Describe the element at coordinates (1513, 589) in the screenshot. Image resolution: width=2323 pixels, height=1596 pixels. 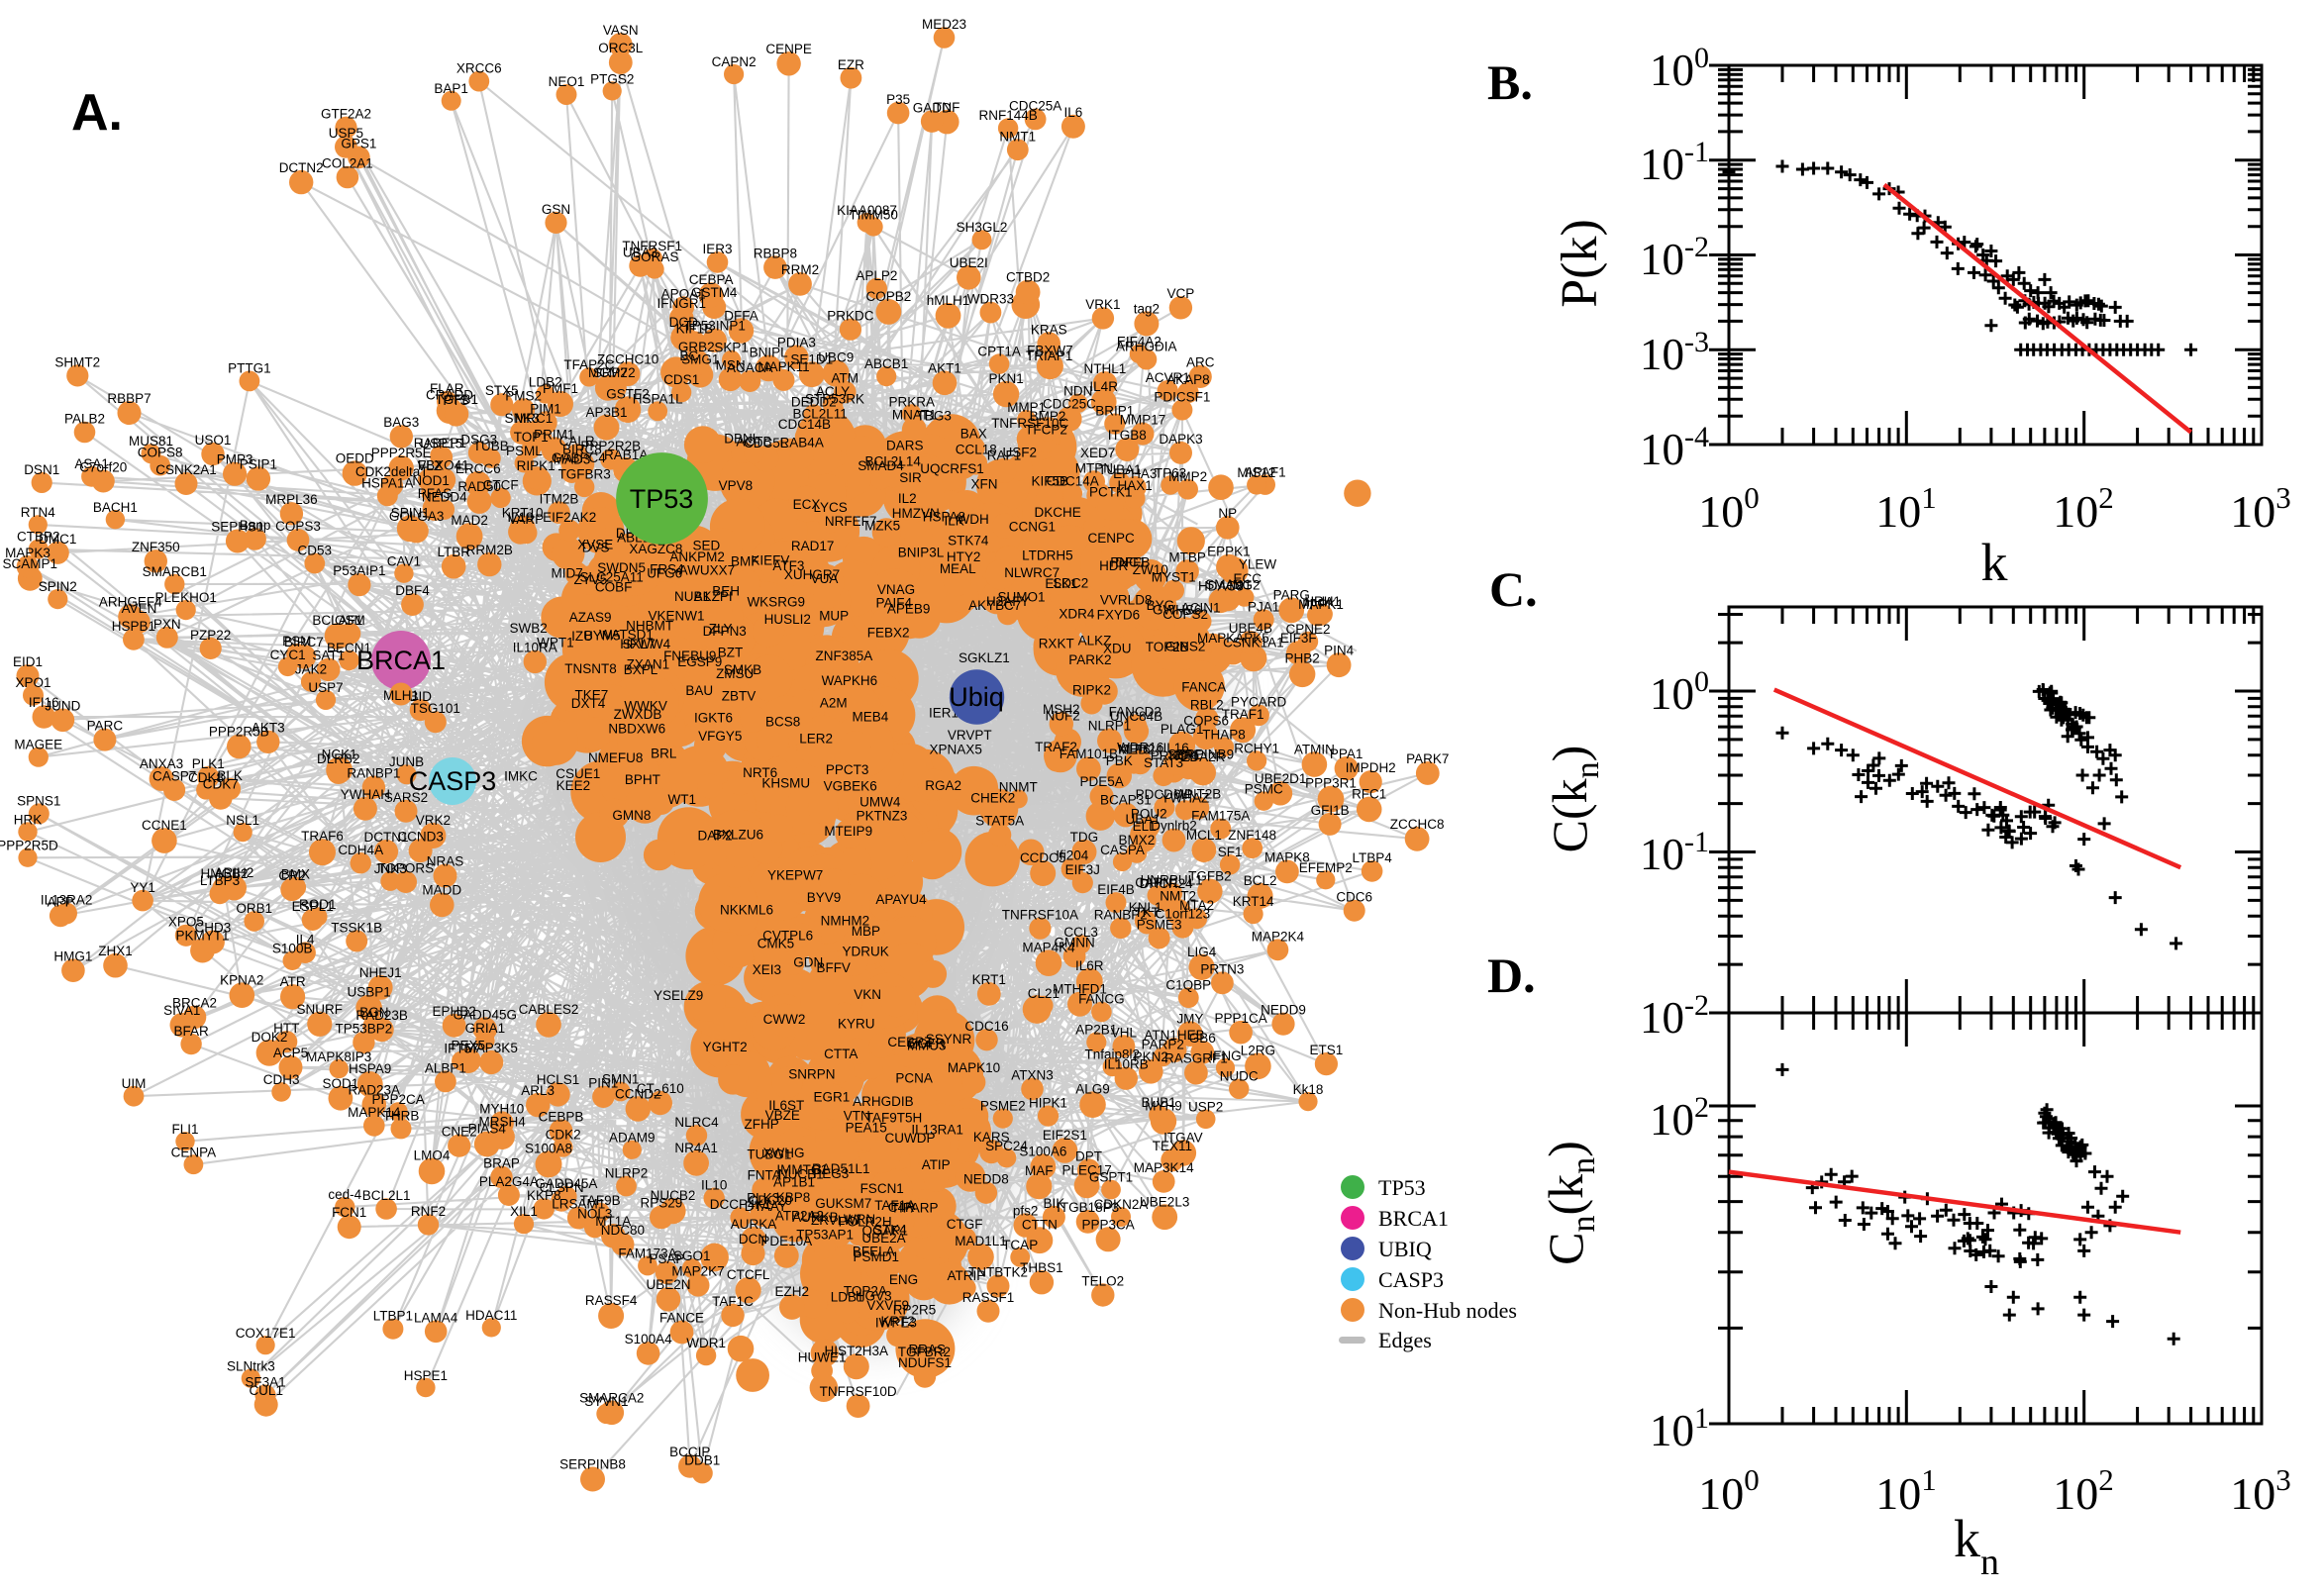
I see `svg-text: C.` at that location.